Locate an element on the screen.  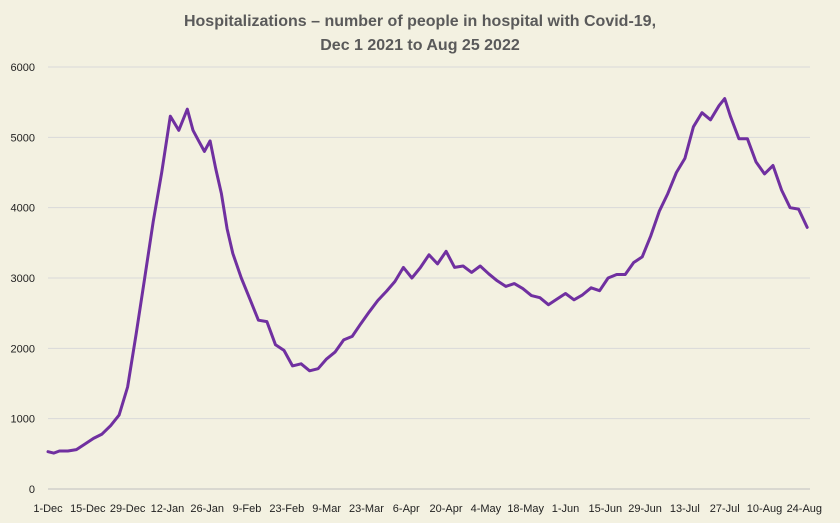
x-tick-label: 29-Dec is located at coordinates (128, 509).